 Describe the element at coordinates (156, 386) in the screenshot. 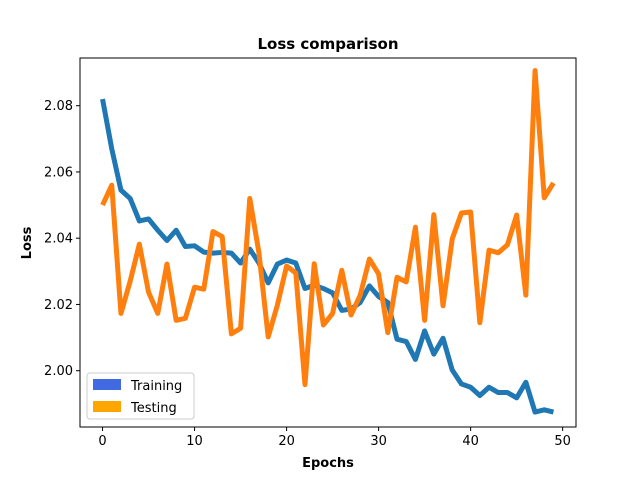

I see `legend-label-training: Training` at that location.